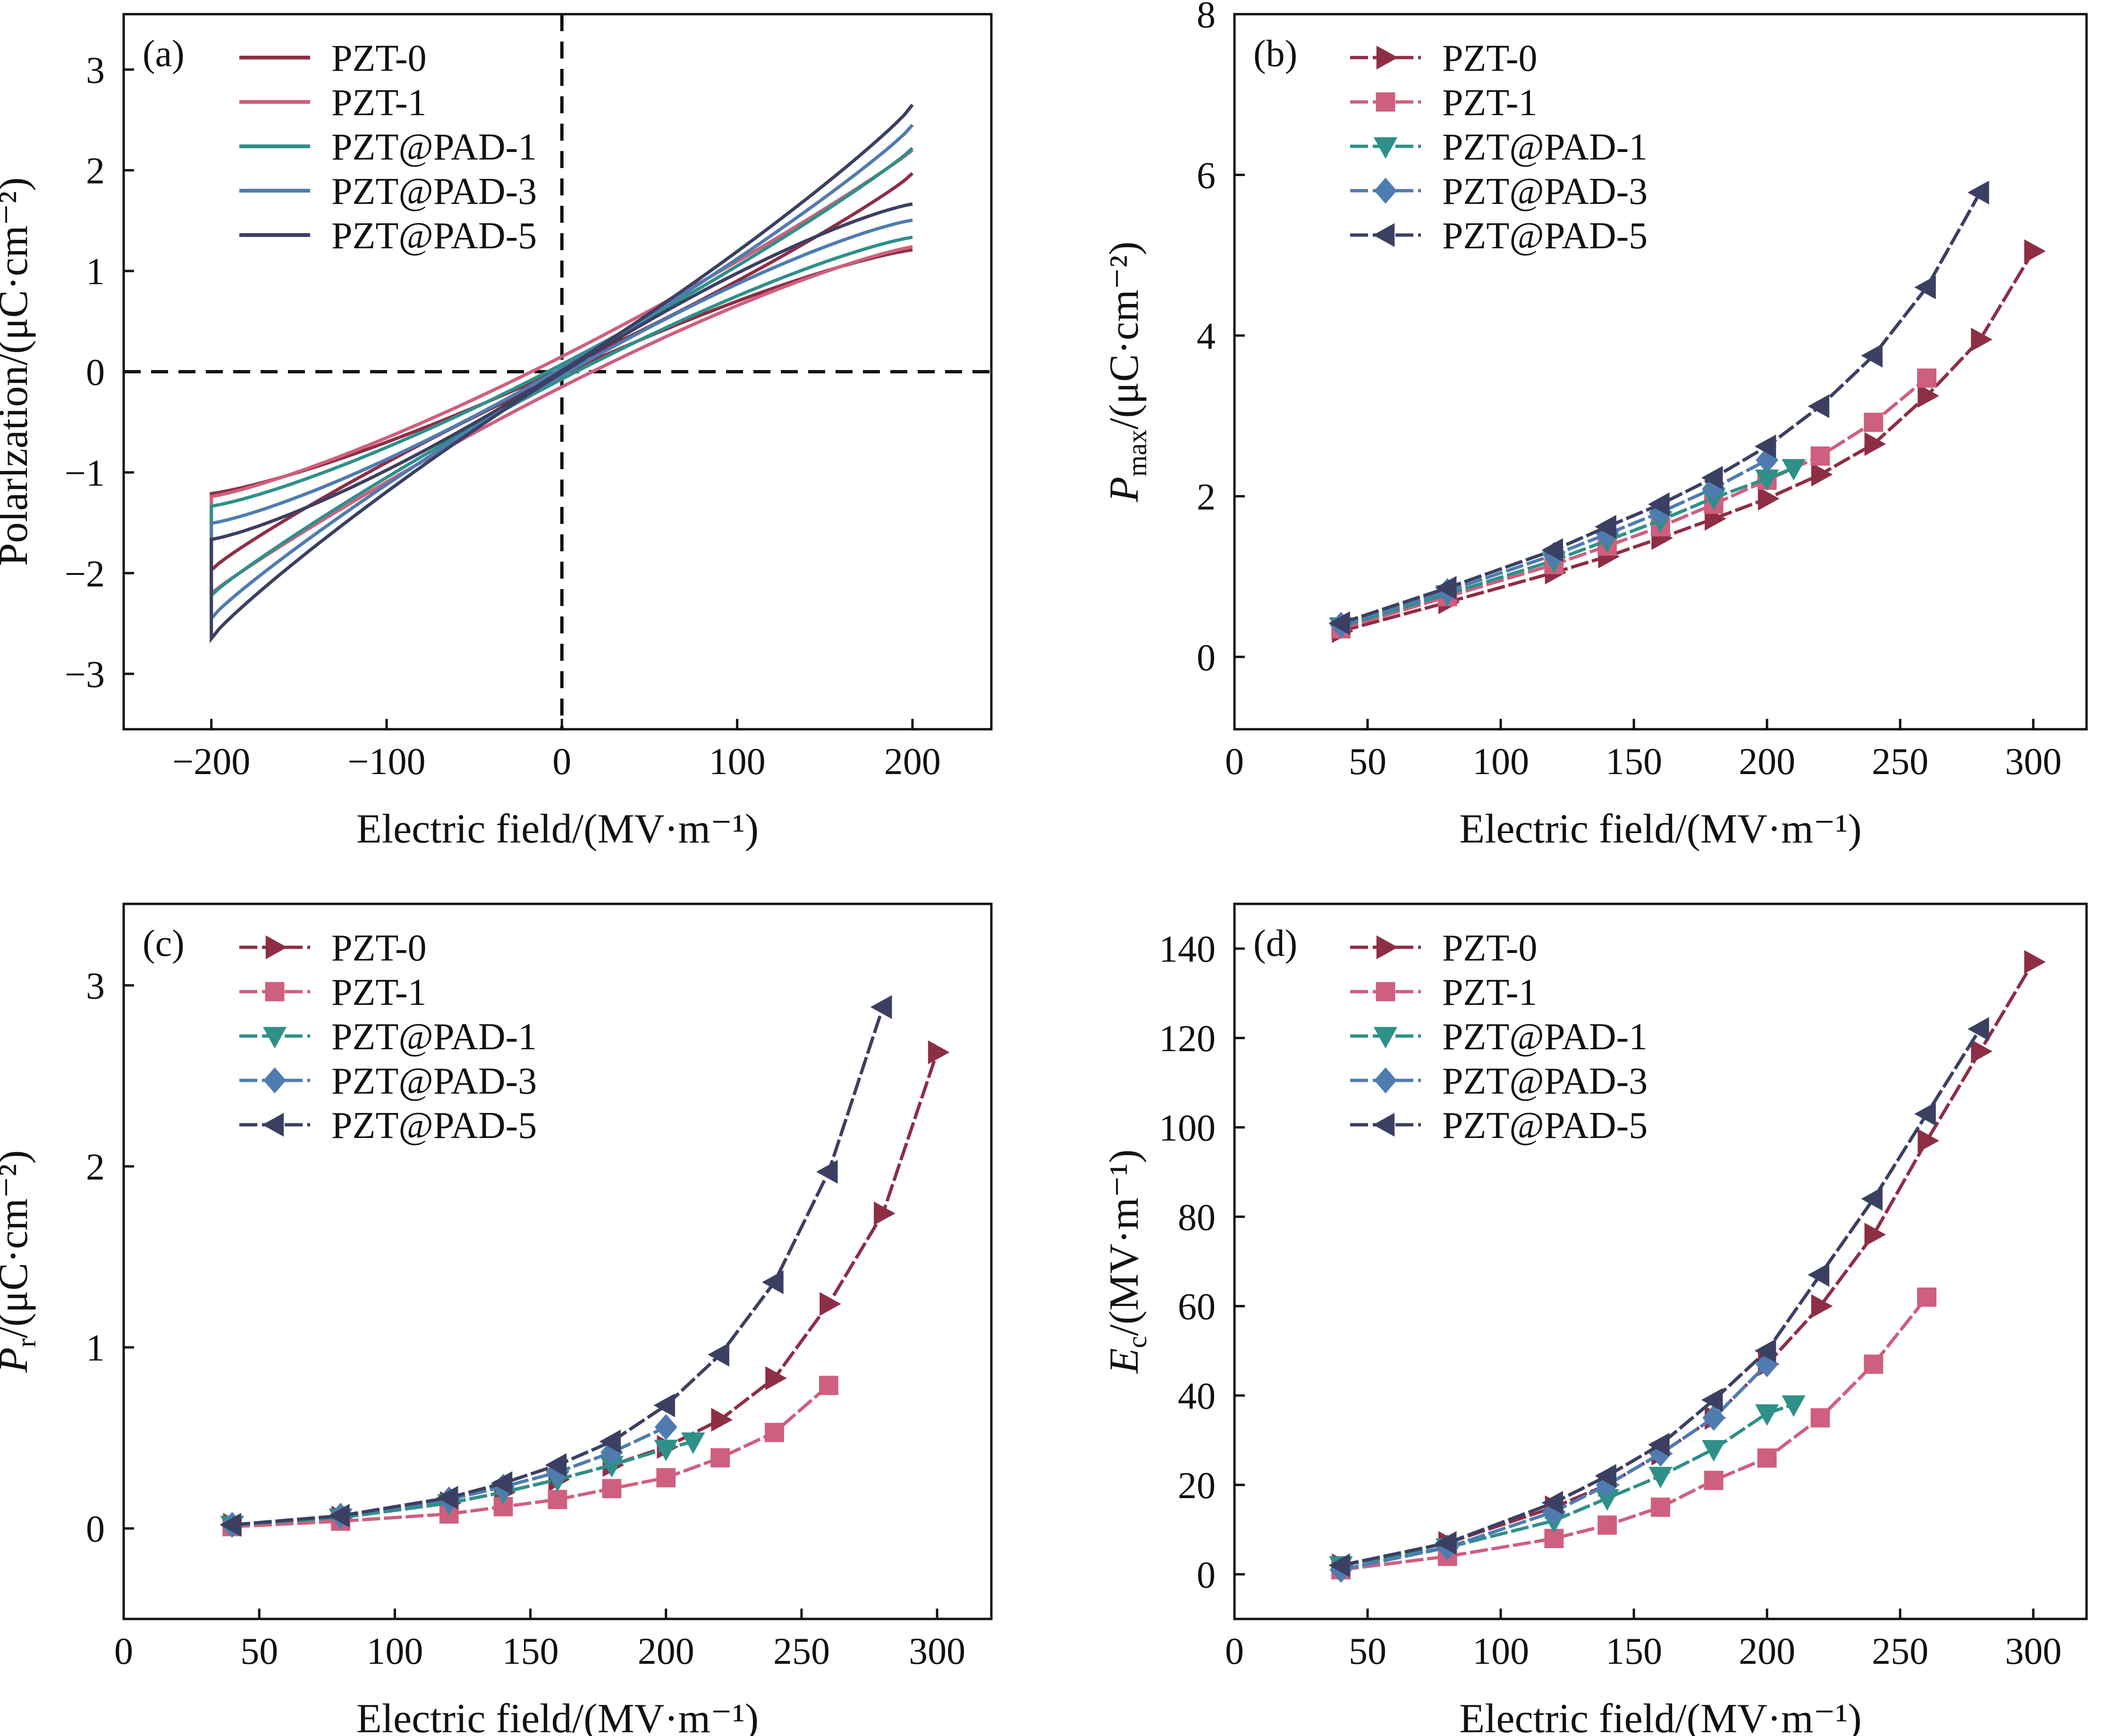 The width and height of the screenshot is (2104, 1736). Describe the element at coordinates (164, 54) in the screenshot. I see `panel-label: (a)` at that location.